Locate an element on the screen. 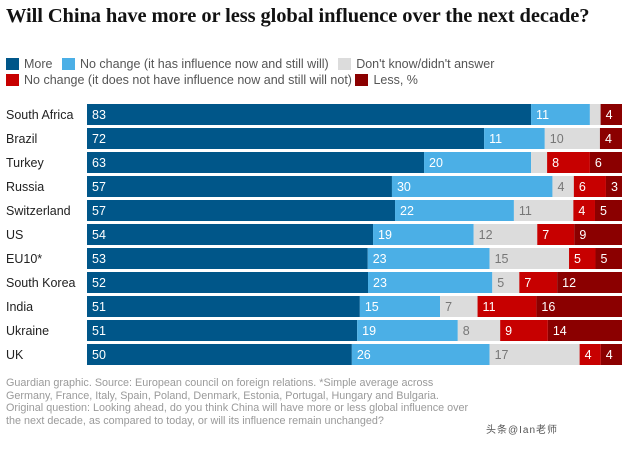 The width and height of the screenshot is (630, 450). data-label: 83 is located at coordinates (99, 115).